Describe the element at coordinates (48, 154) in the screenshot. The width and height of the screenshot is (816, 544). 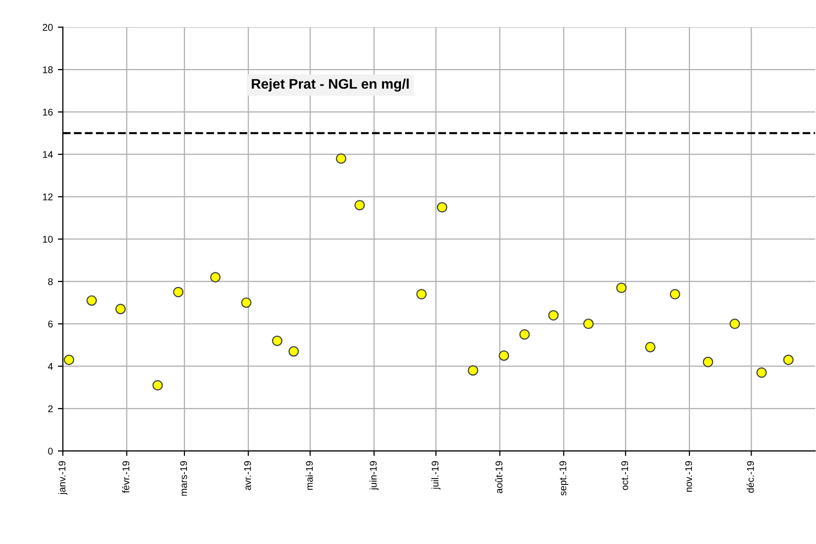
I see `y-tick-label: 14` at that location.